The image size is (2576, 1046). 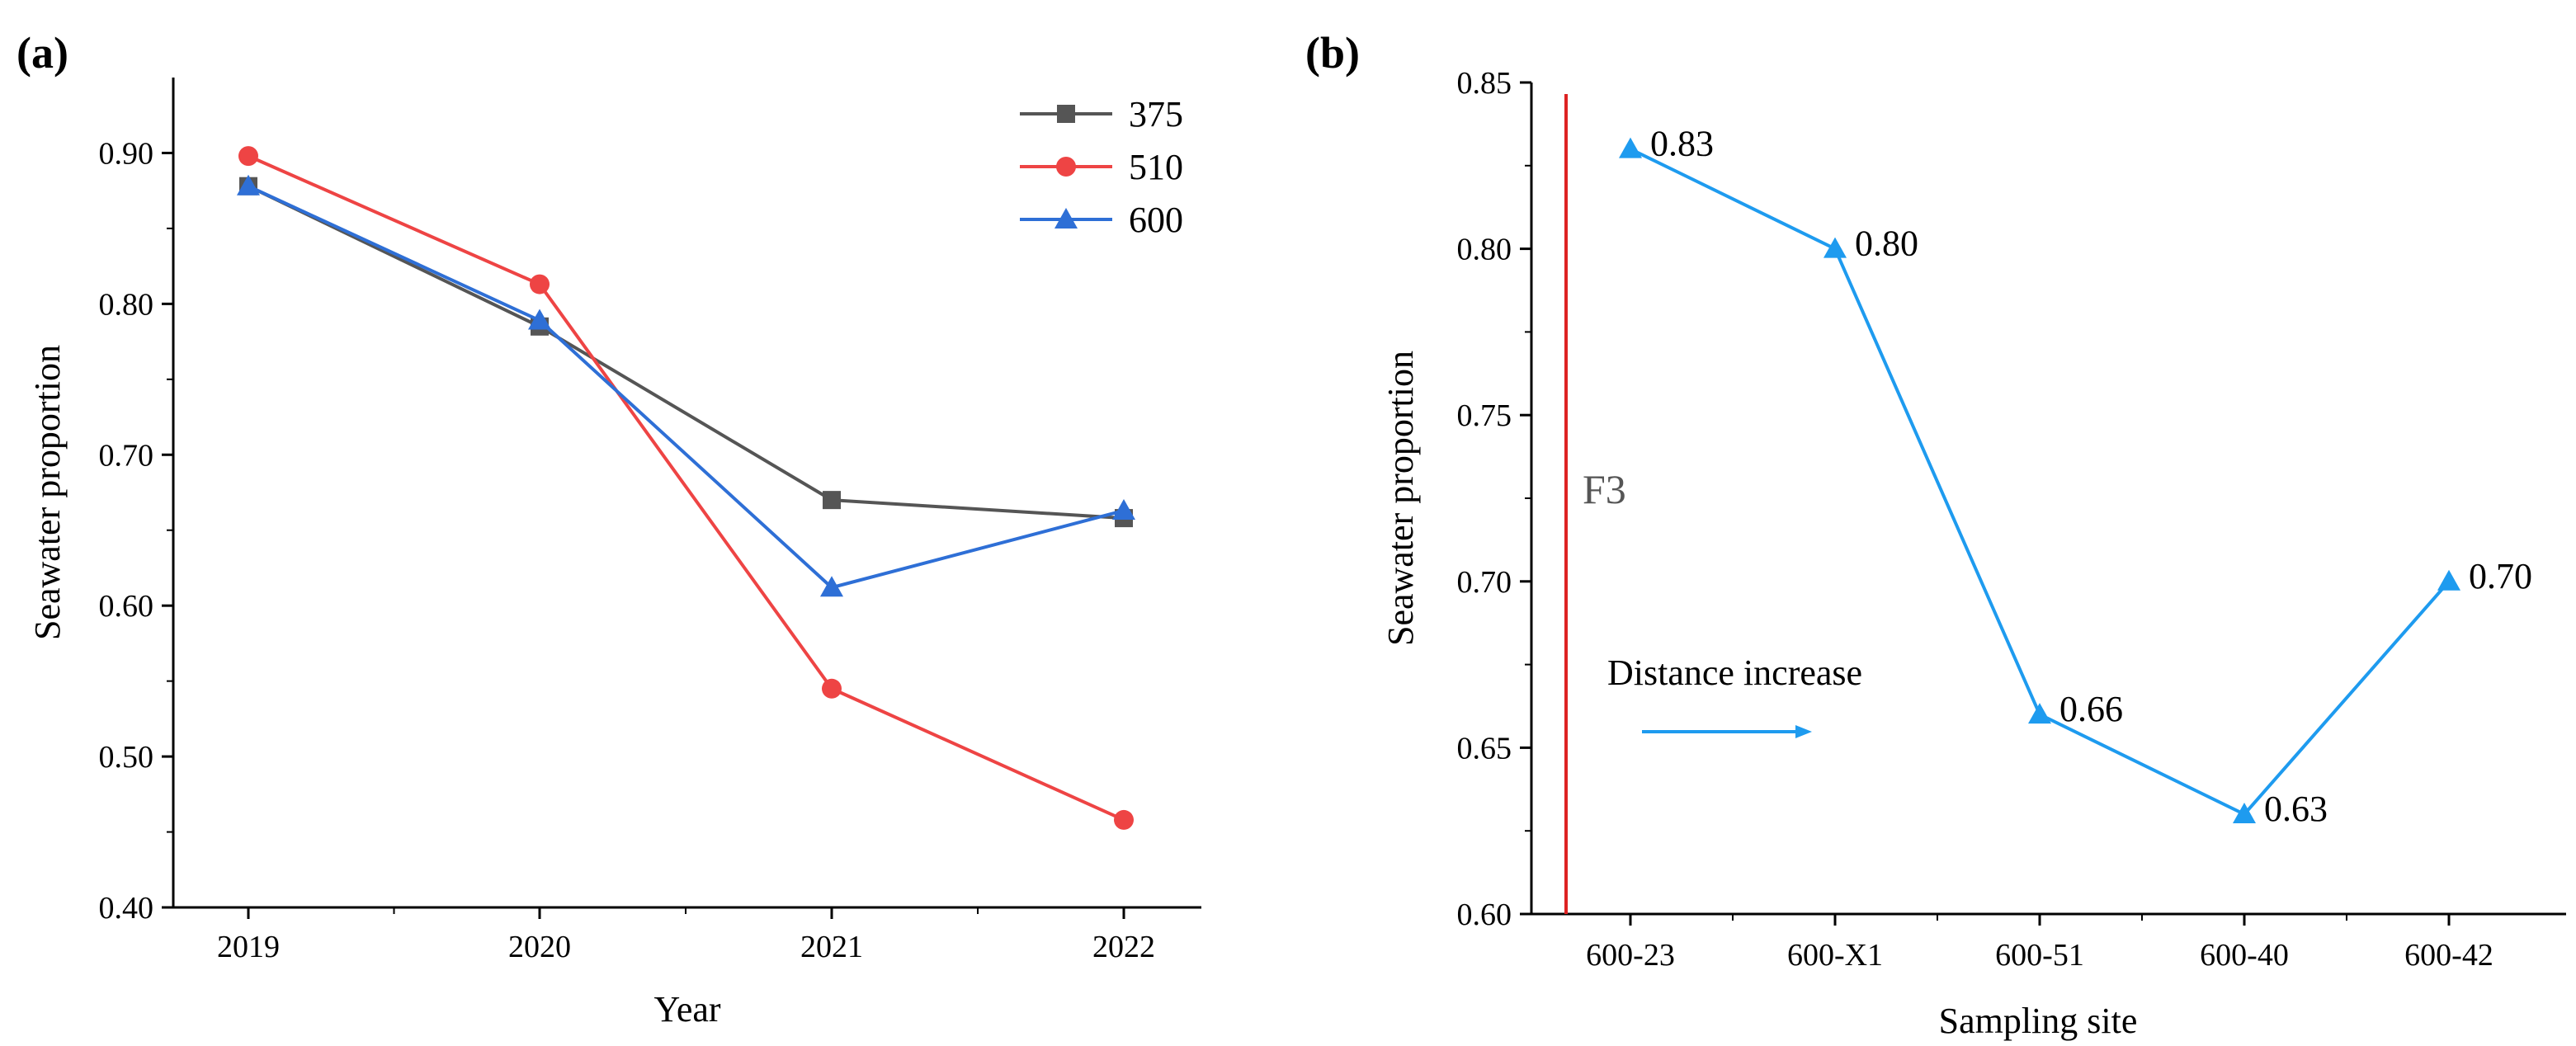 What do you see at coordinates (2039, 955) in the screenshot?
I see `panel-b-x-tick-label: 600-51` at bounding box center [2039, 955].